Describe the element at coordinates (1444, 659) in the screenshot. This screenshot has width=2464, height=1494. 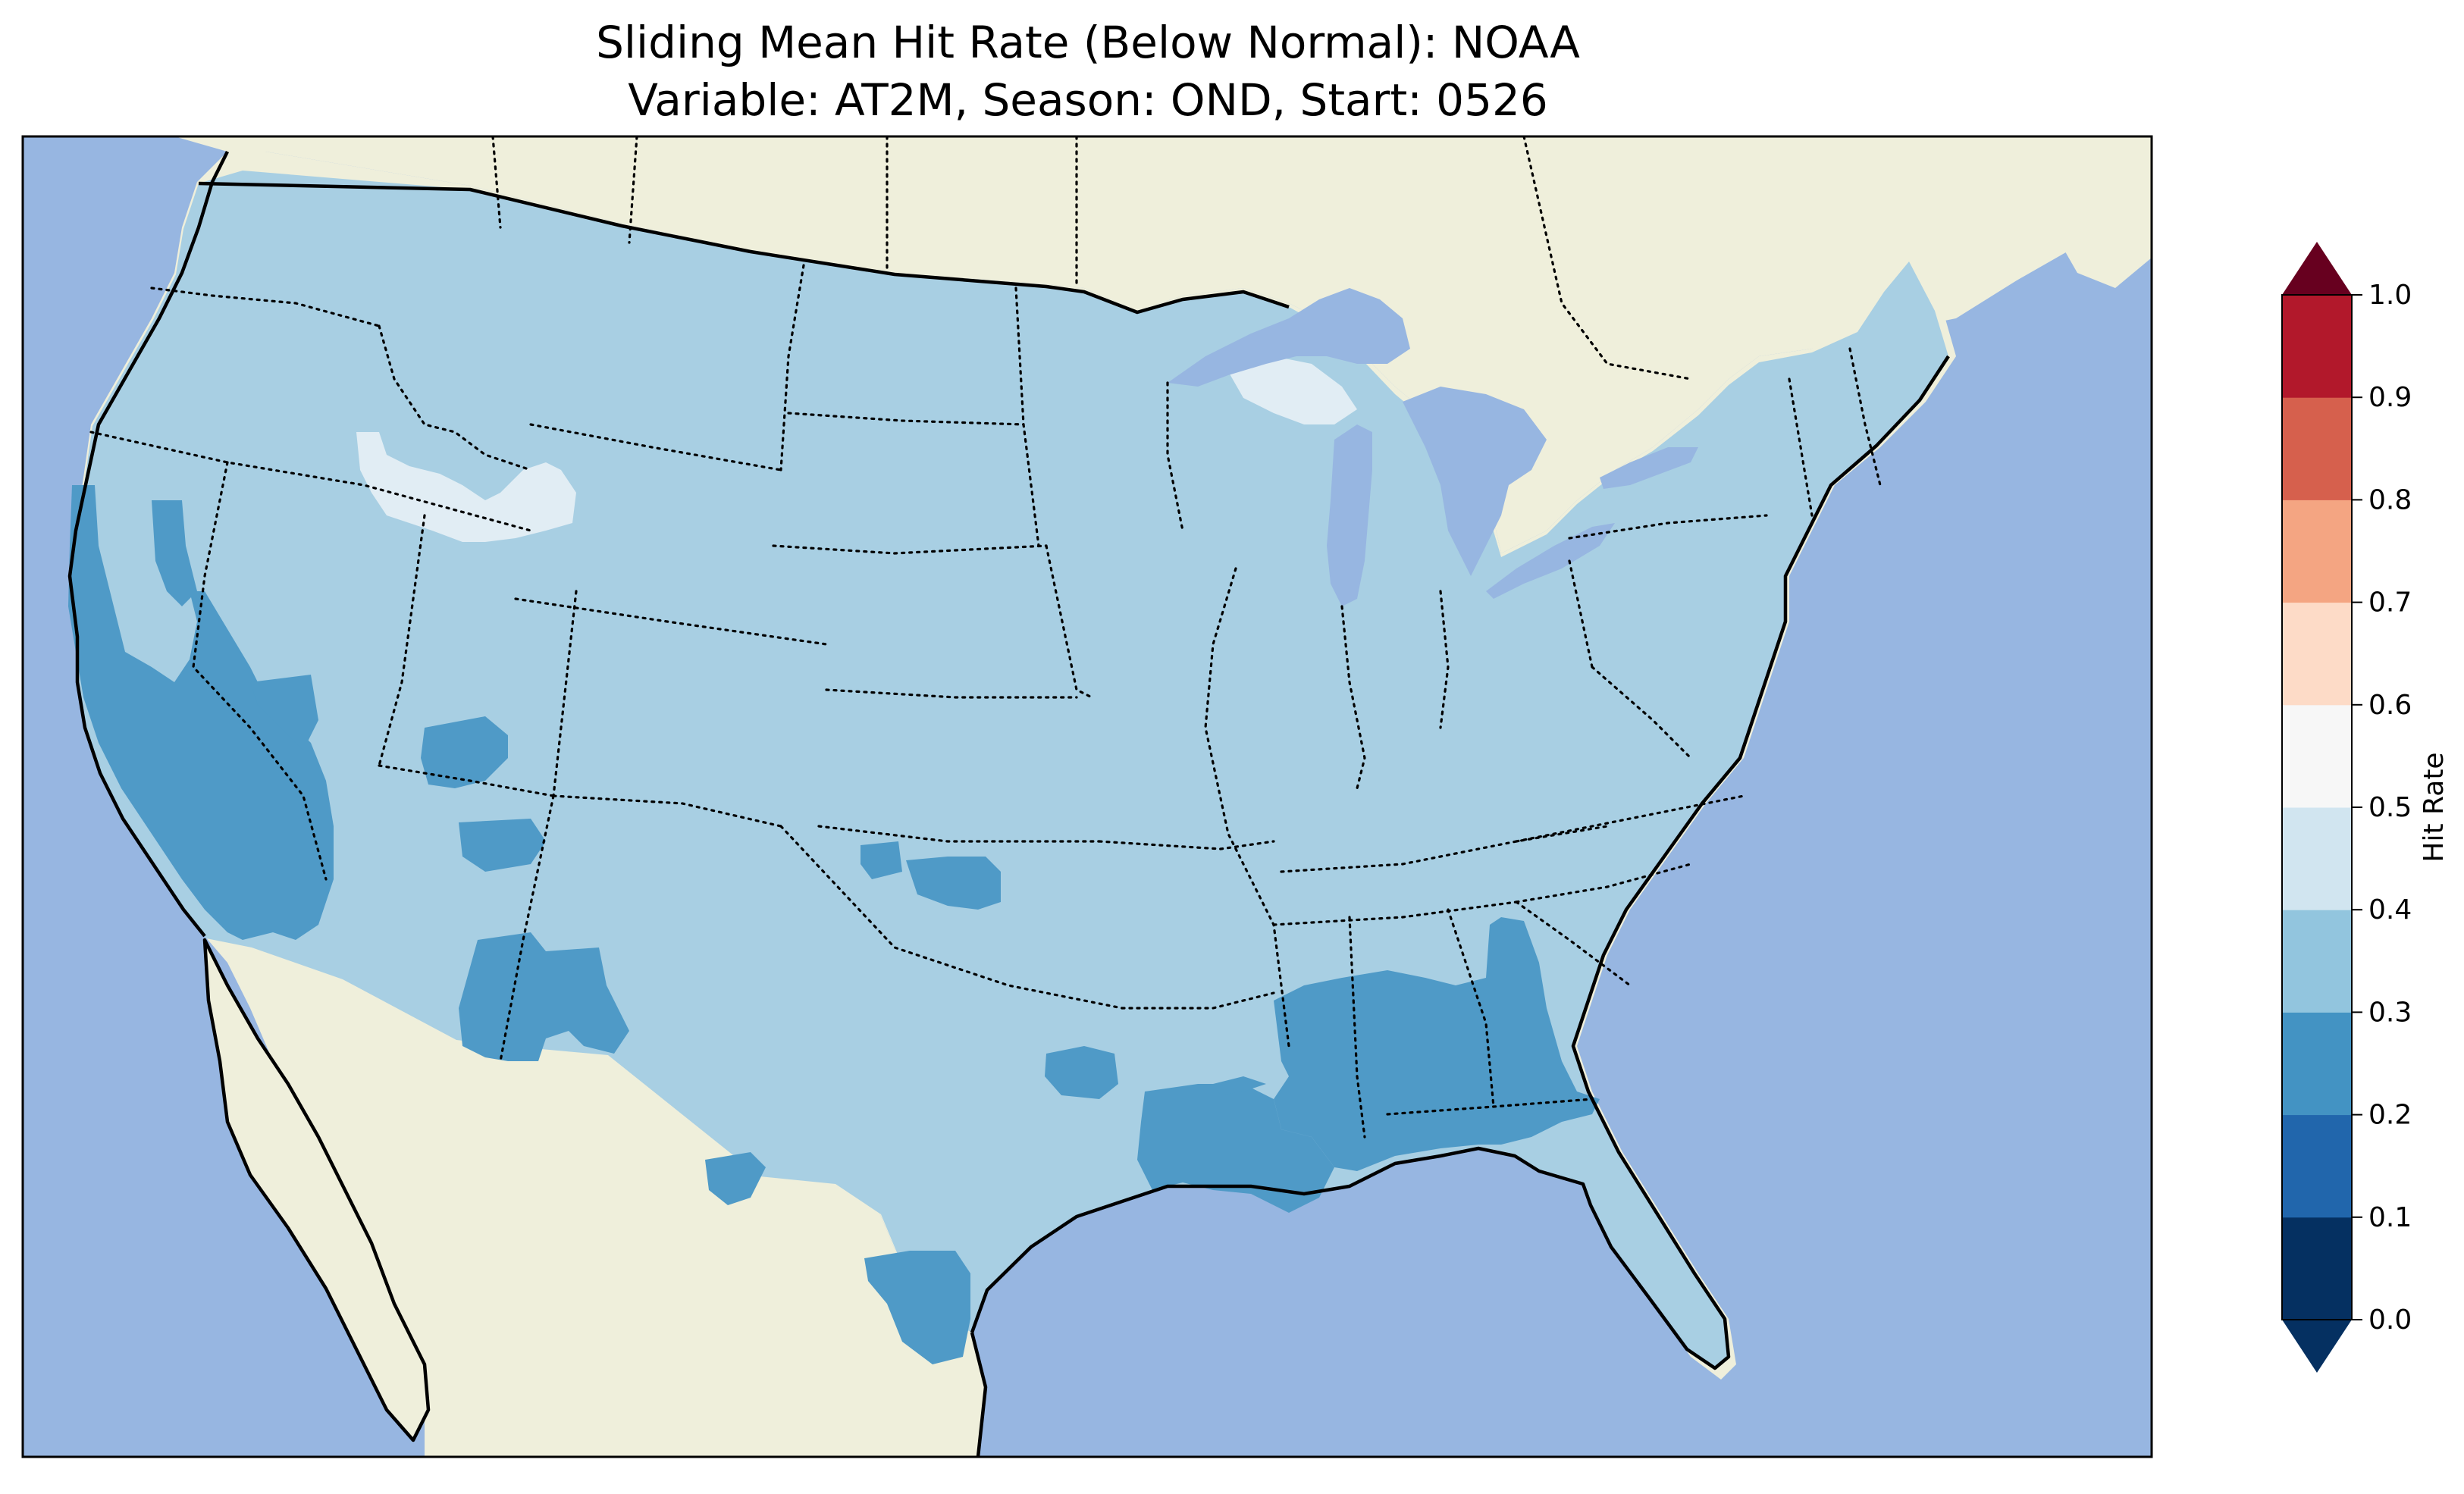
I see `in-oh-border` at that location.